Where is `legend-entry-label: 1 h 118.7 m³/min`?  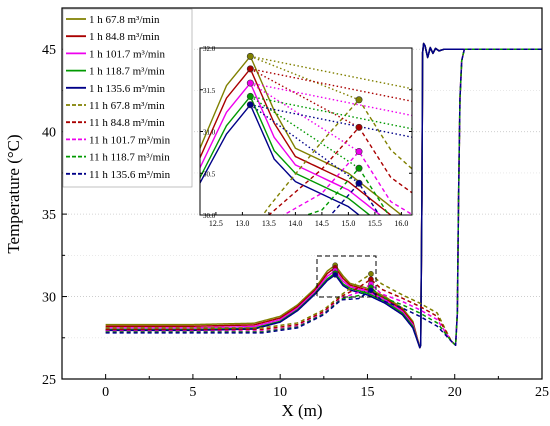 legend-entry-label: 1 h 118.7 m³/min is located at coordinates (127, 72).